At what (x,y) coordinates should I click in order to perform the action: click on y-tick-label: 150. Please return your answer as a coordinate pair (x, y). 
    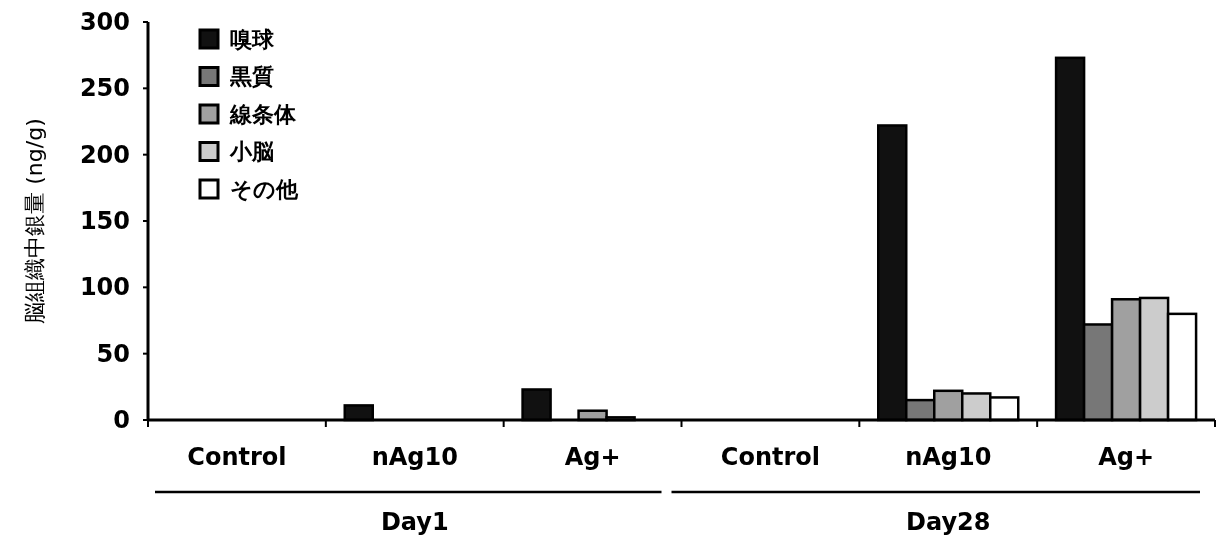
    Looking at the image, I should click on (104, 221).